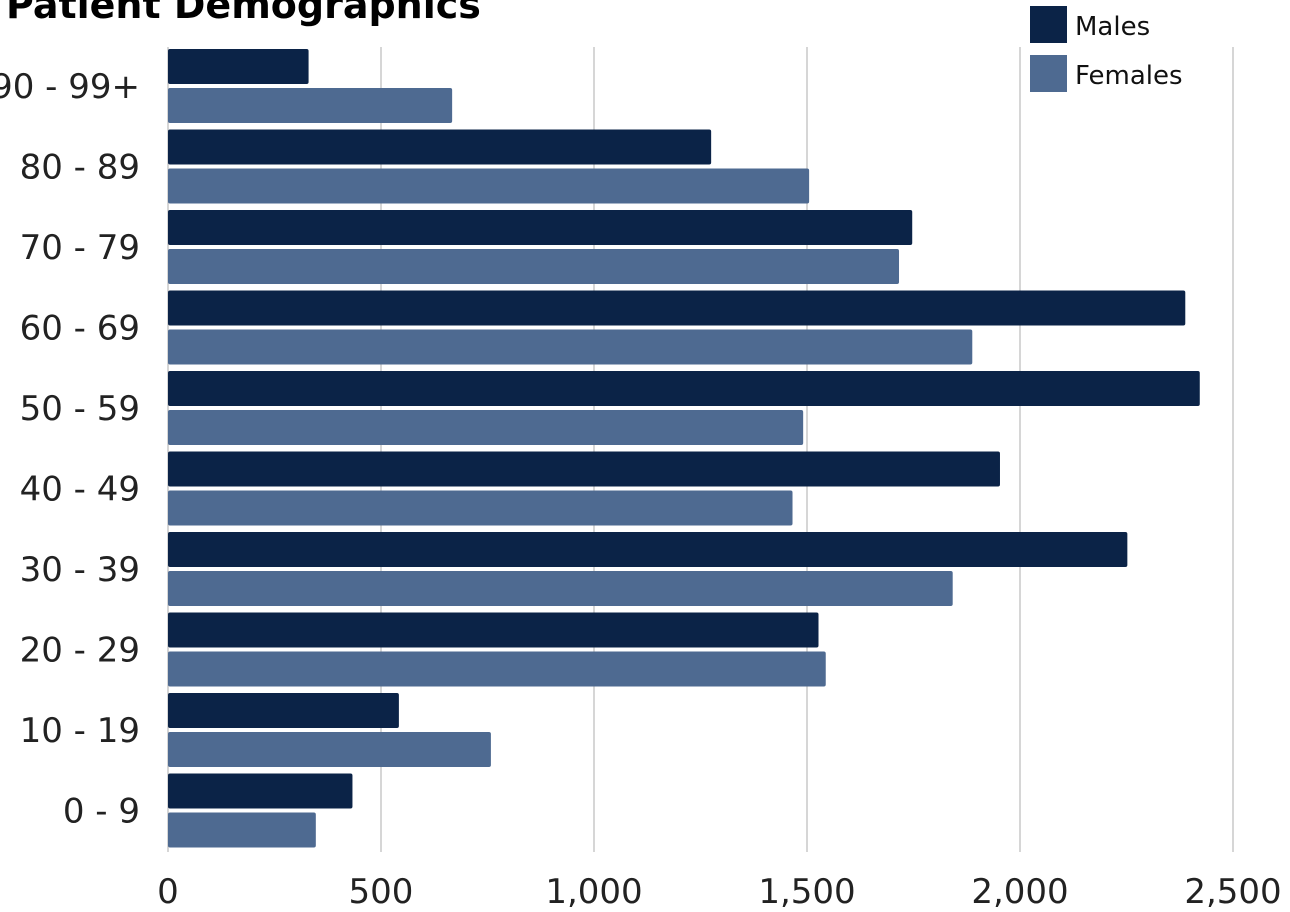  What do you see at coordinates (238, 66) in the screenshot?
I see `bar-males-90-99-` at bounding box center [238, 66].